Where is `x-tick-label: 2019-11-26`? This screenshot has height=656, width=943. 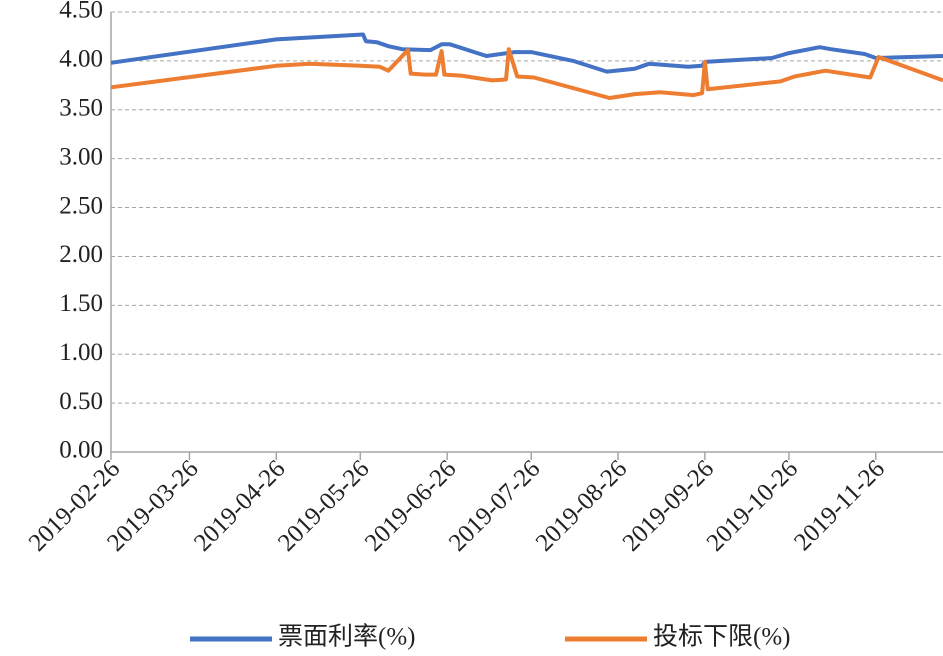
x-tick-label: 2019-11-26 is located at coordinates (839, 505).